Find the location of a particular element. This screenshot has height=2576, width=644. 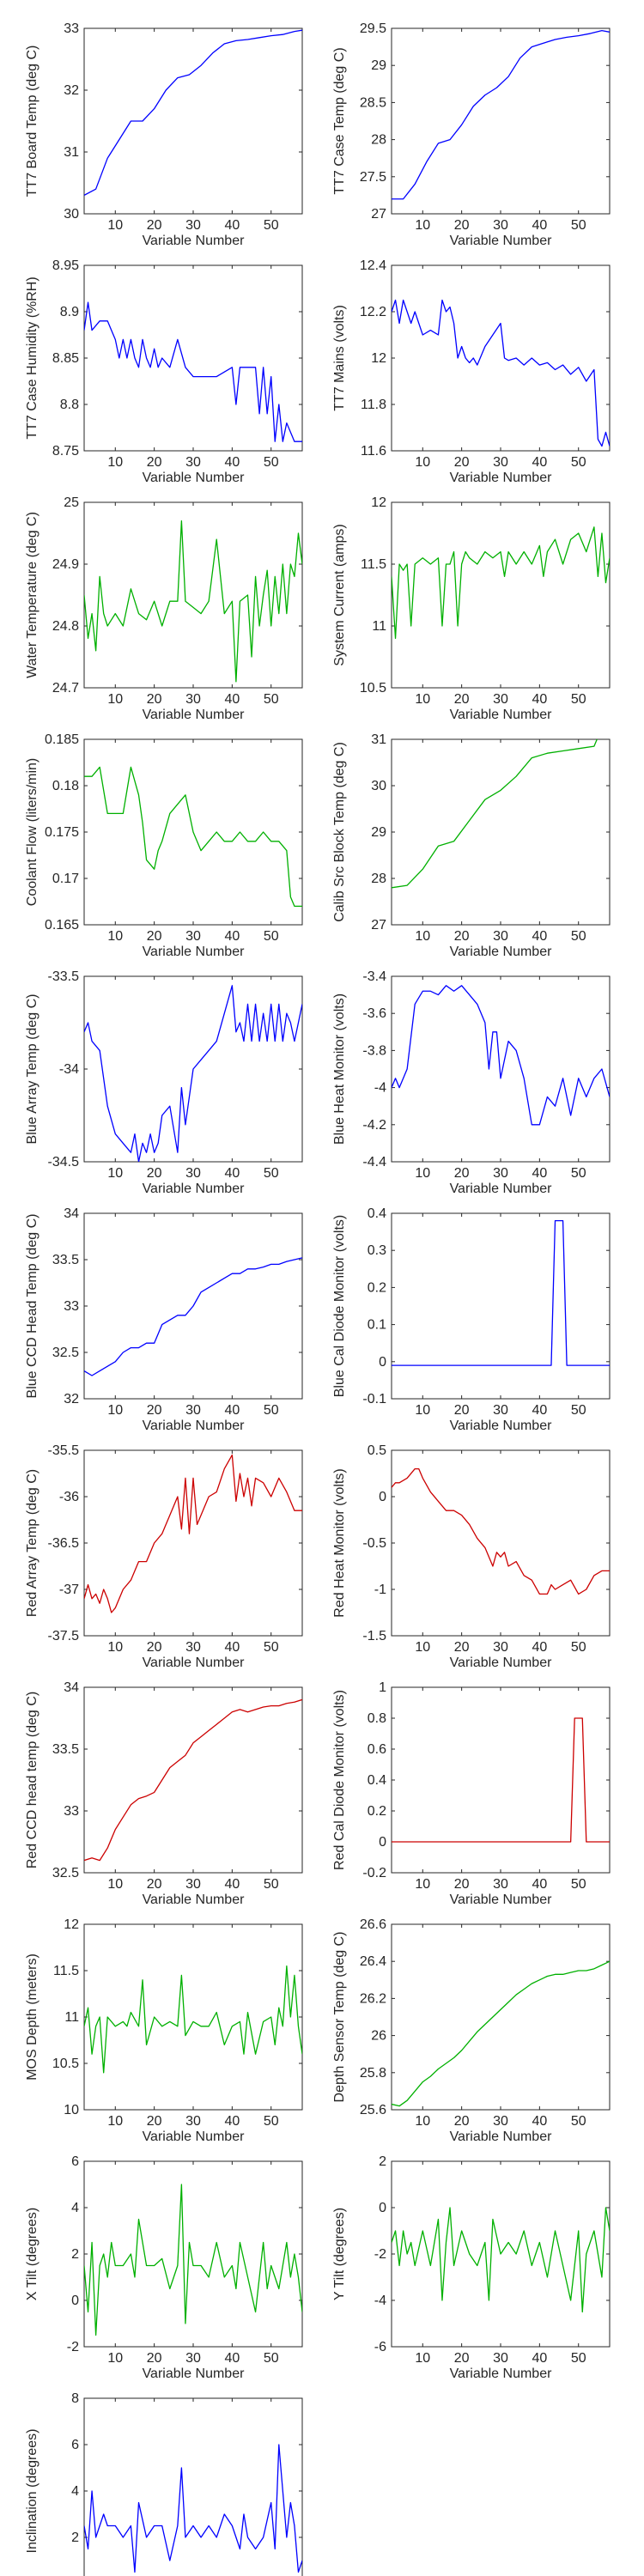

y-tick-label: 27 is located at coordinates (378, 925).